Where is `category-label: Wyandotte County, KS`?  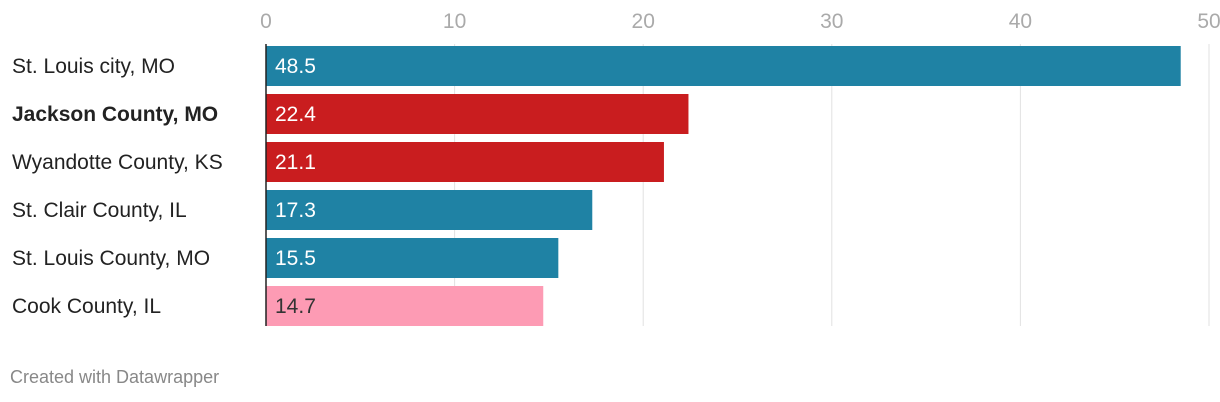 category-label: Wyandotte County, KS is located at coordinates (117, 162).